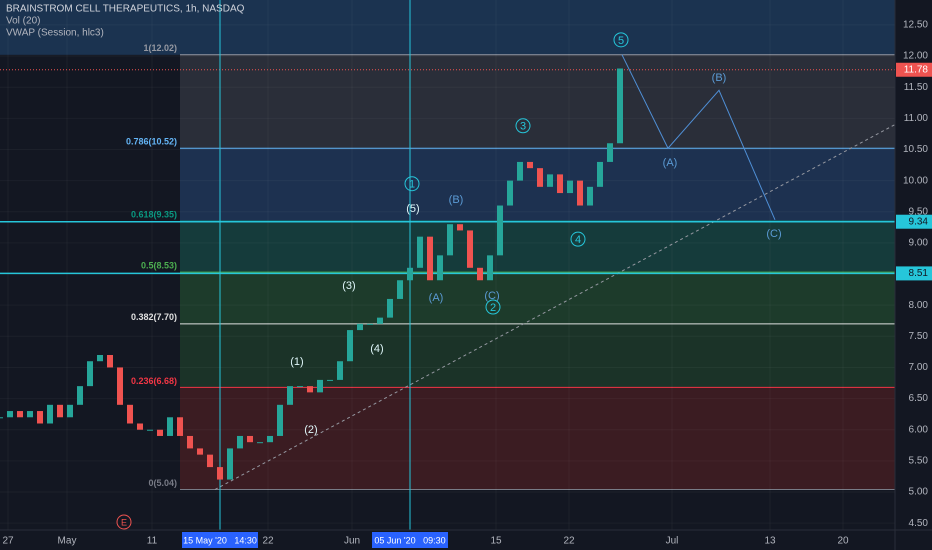  What do you see at coordinates (151, 142) in the screenshot?
I see `fib-label: 0.786(10.52)` at bounding box center [151, 142].